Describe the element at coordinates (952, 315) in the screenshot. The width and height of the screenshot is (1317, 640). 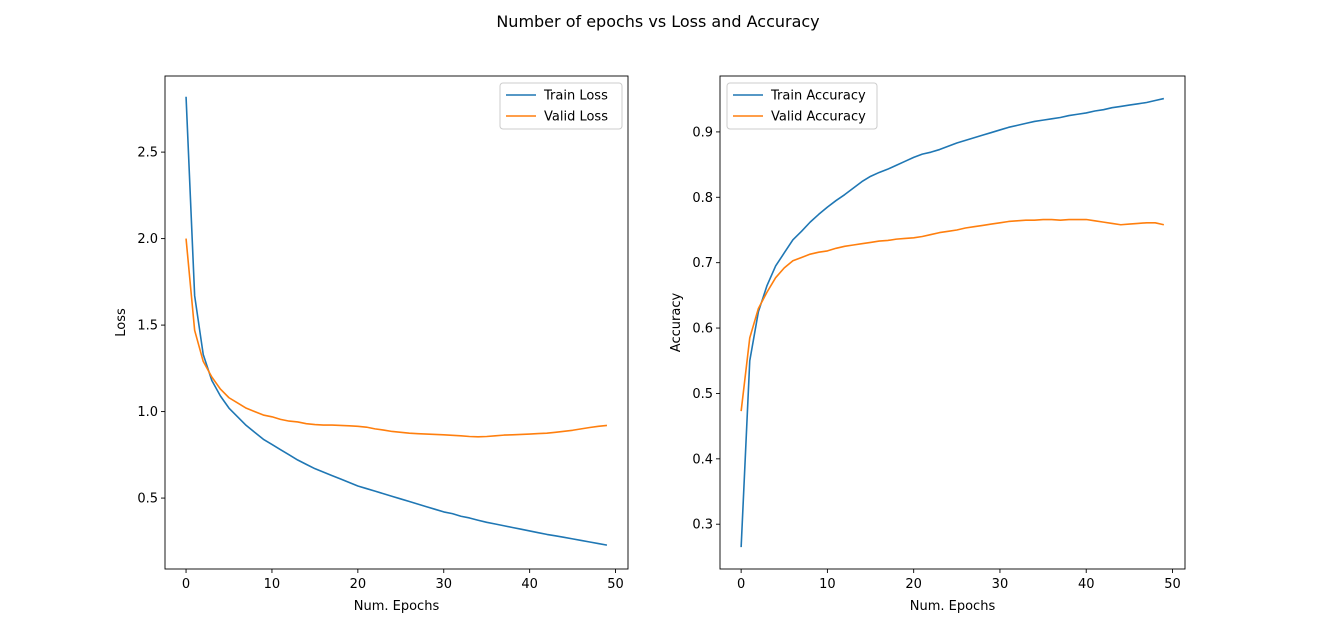
I see `series-line-valid-accuracy` at that location.